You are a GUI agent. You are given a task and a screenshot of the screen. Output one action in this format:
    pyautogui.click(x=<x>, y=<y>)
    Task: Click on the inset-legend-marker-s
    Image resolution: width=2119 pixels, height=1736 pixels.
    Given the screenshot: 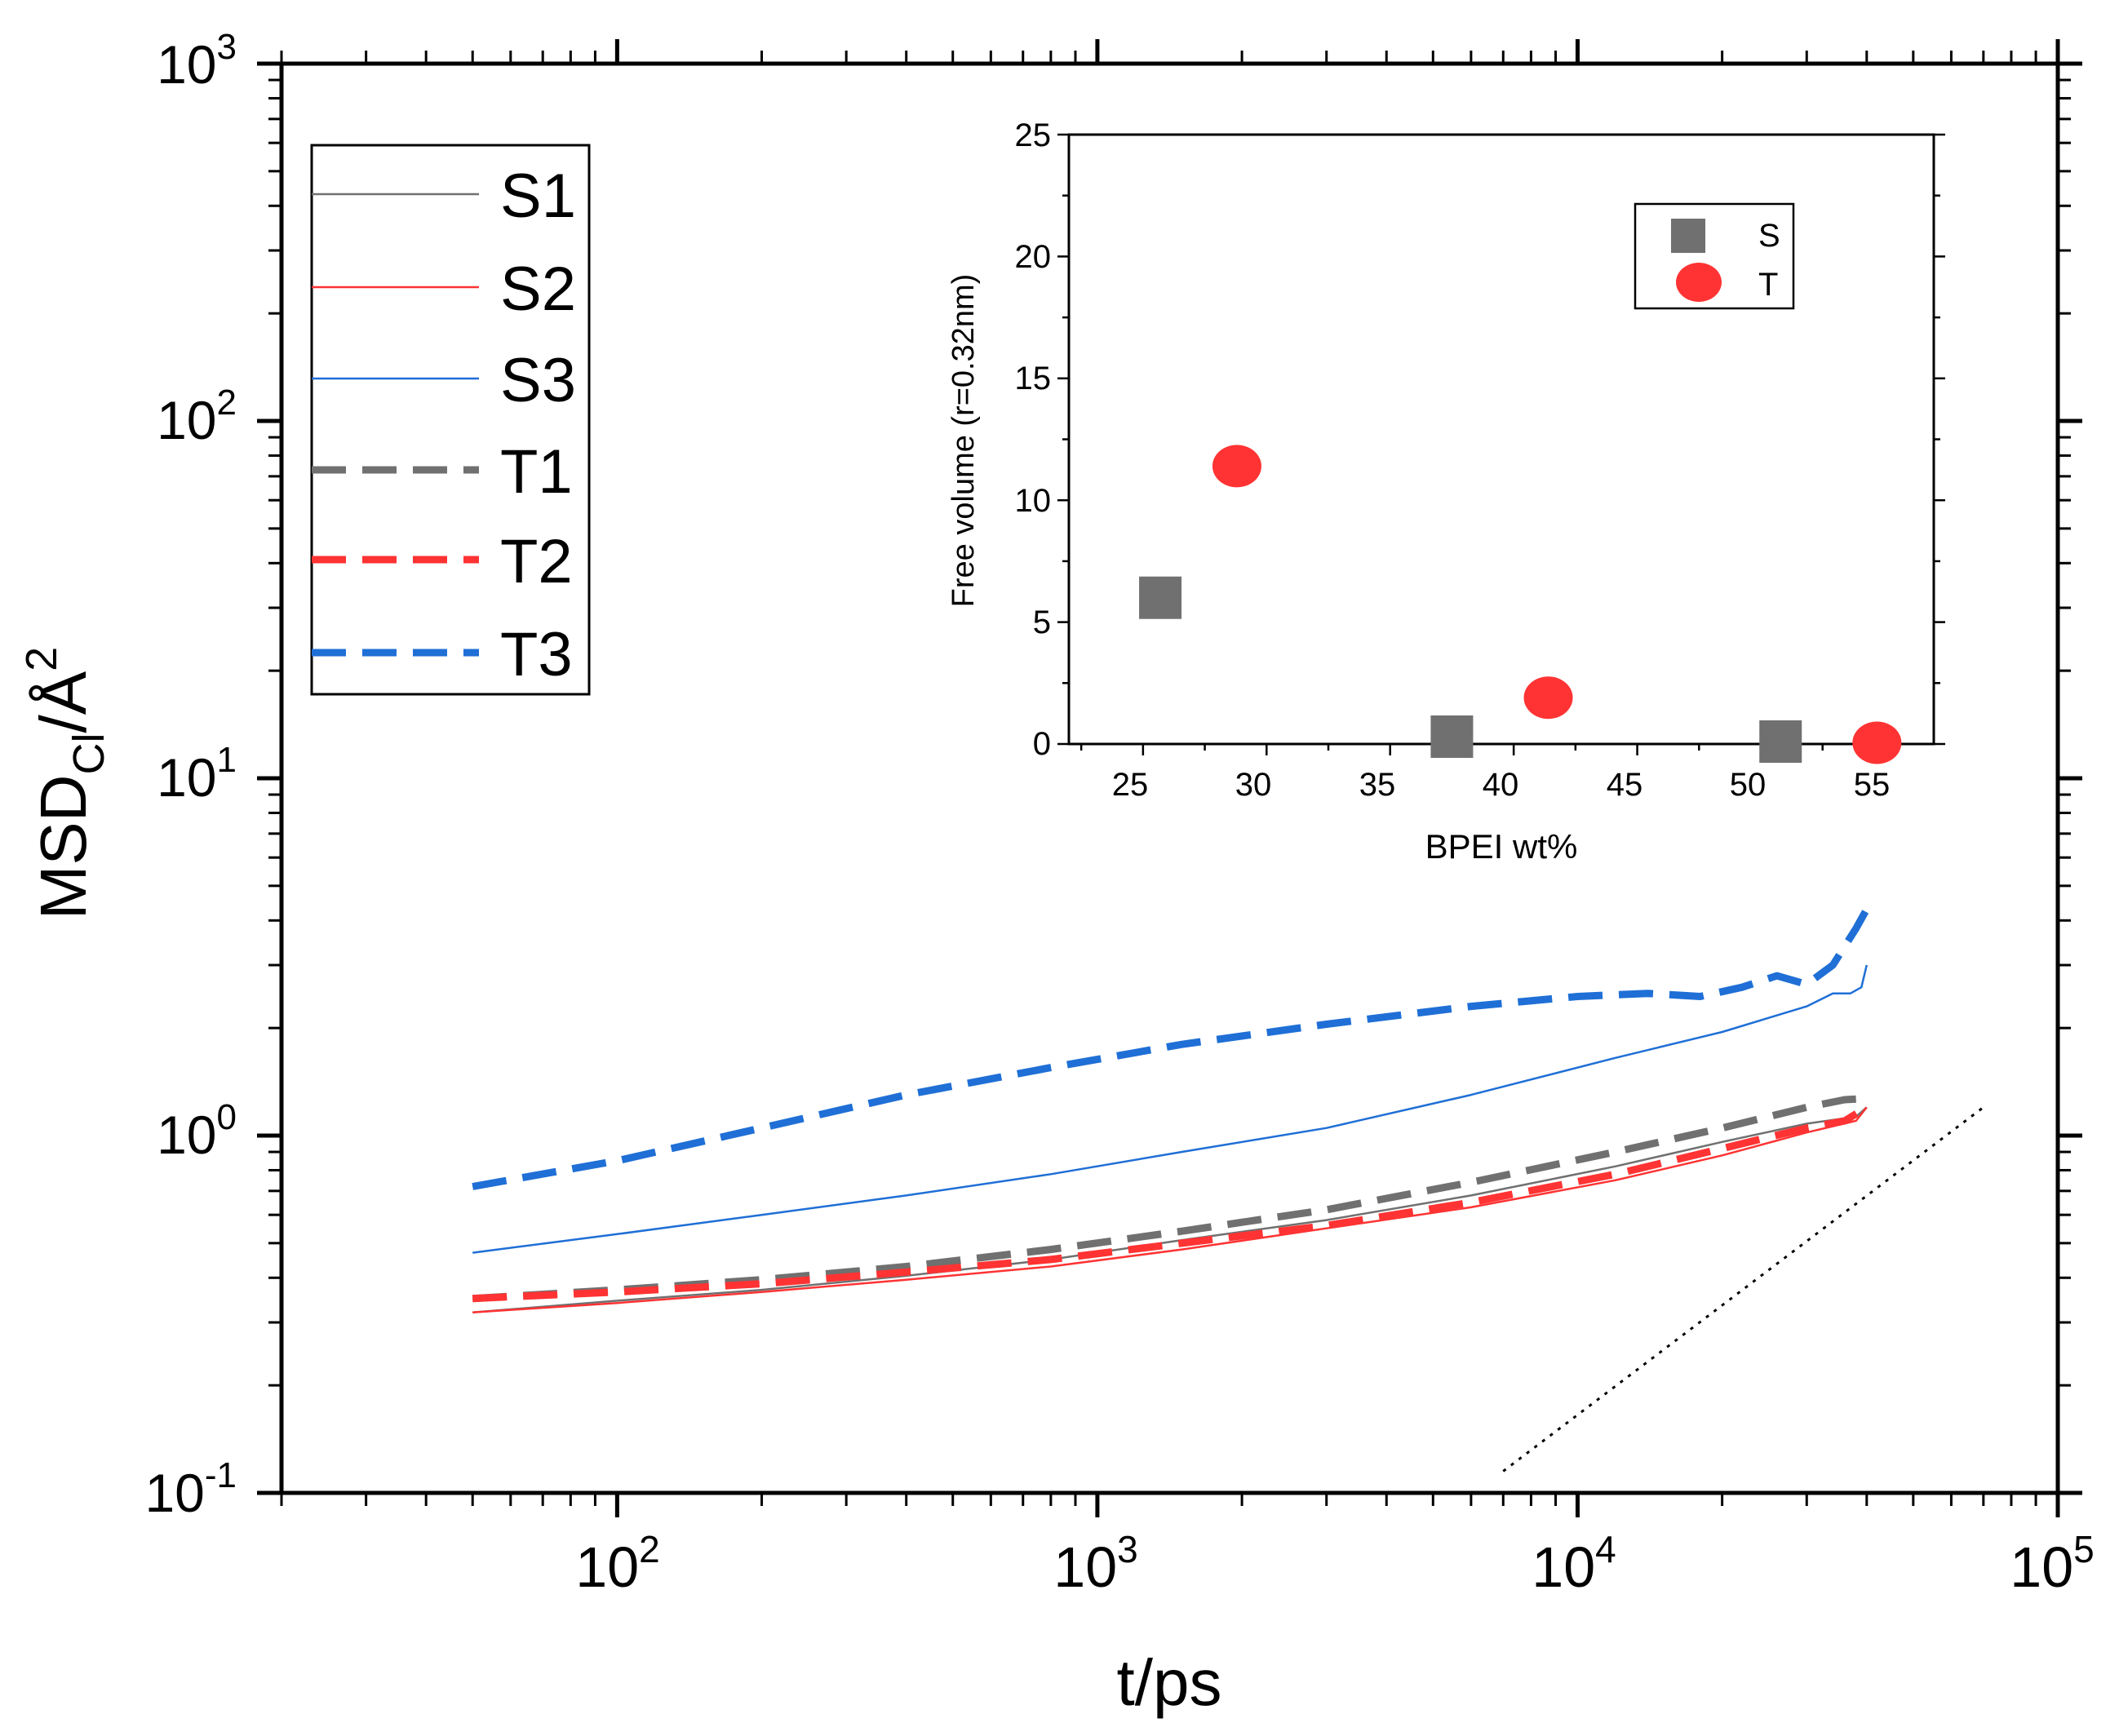 What is the action you would take?
    pyautogui.click(x=1688, y=236)
    